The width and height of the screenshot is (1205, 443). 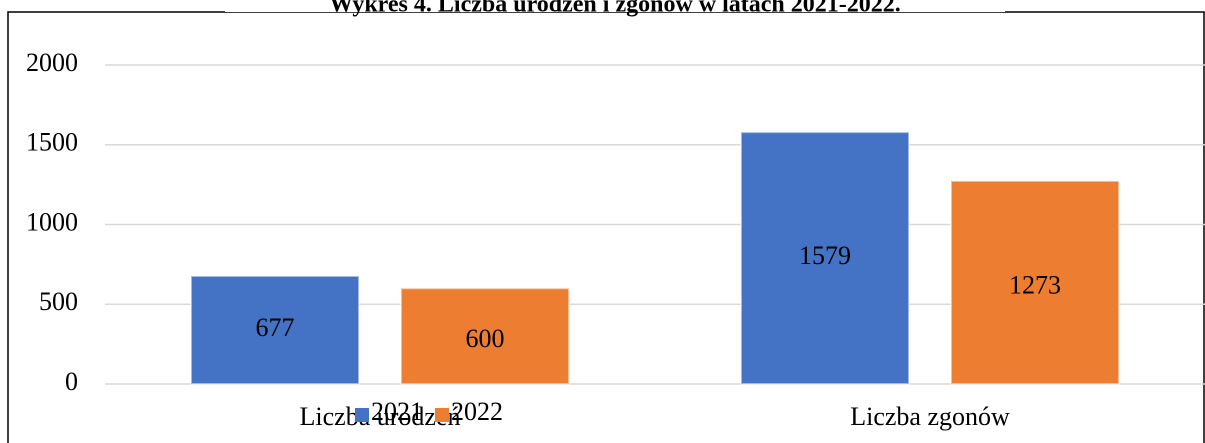 I want to click on data-label: 677, so click(x=275, y=327).